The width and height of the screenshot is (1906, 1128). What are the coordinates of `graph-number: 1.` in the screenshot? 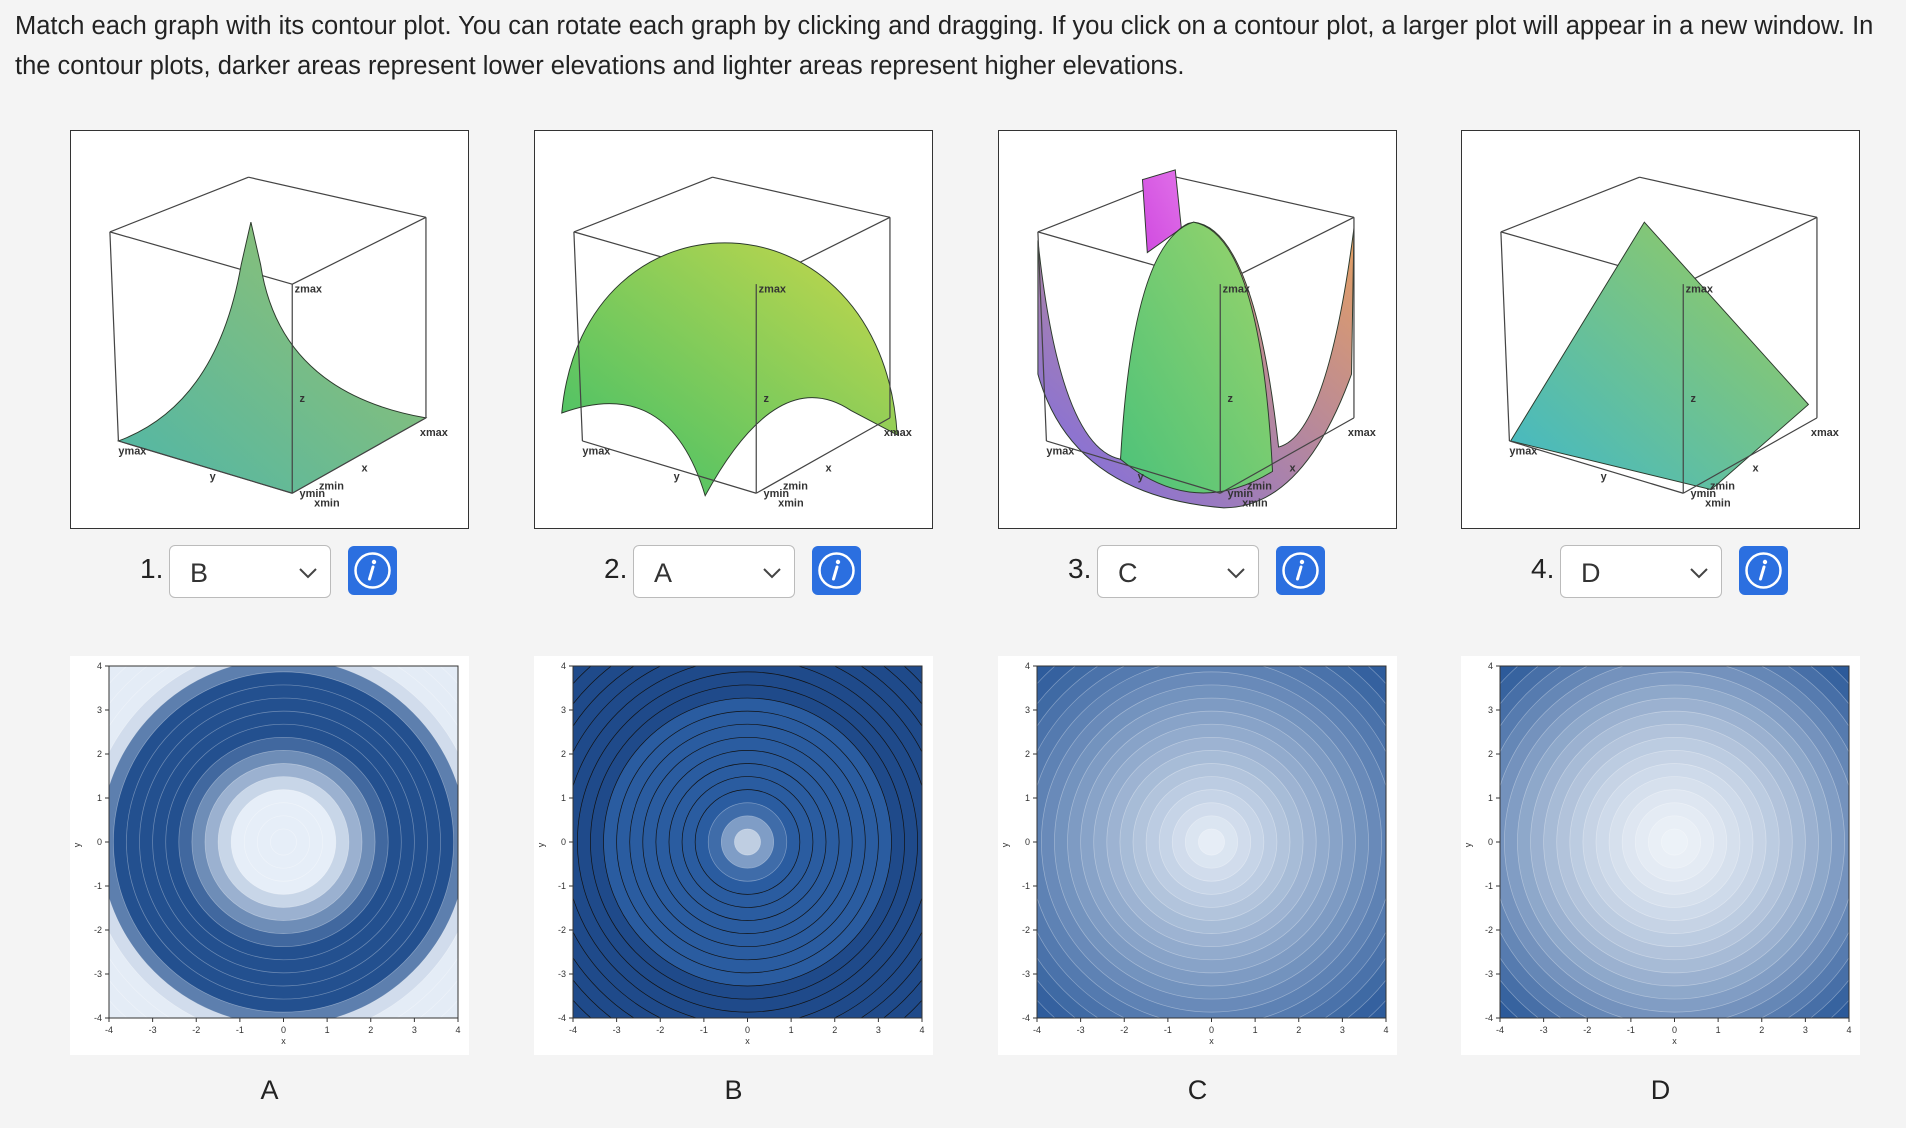 It's located at (152, 568).